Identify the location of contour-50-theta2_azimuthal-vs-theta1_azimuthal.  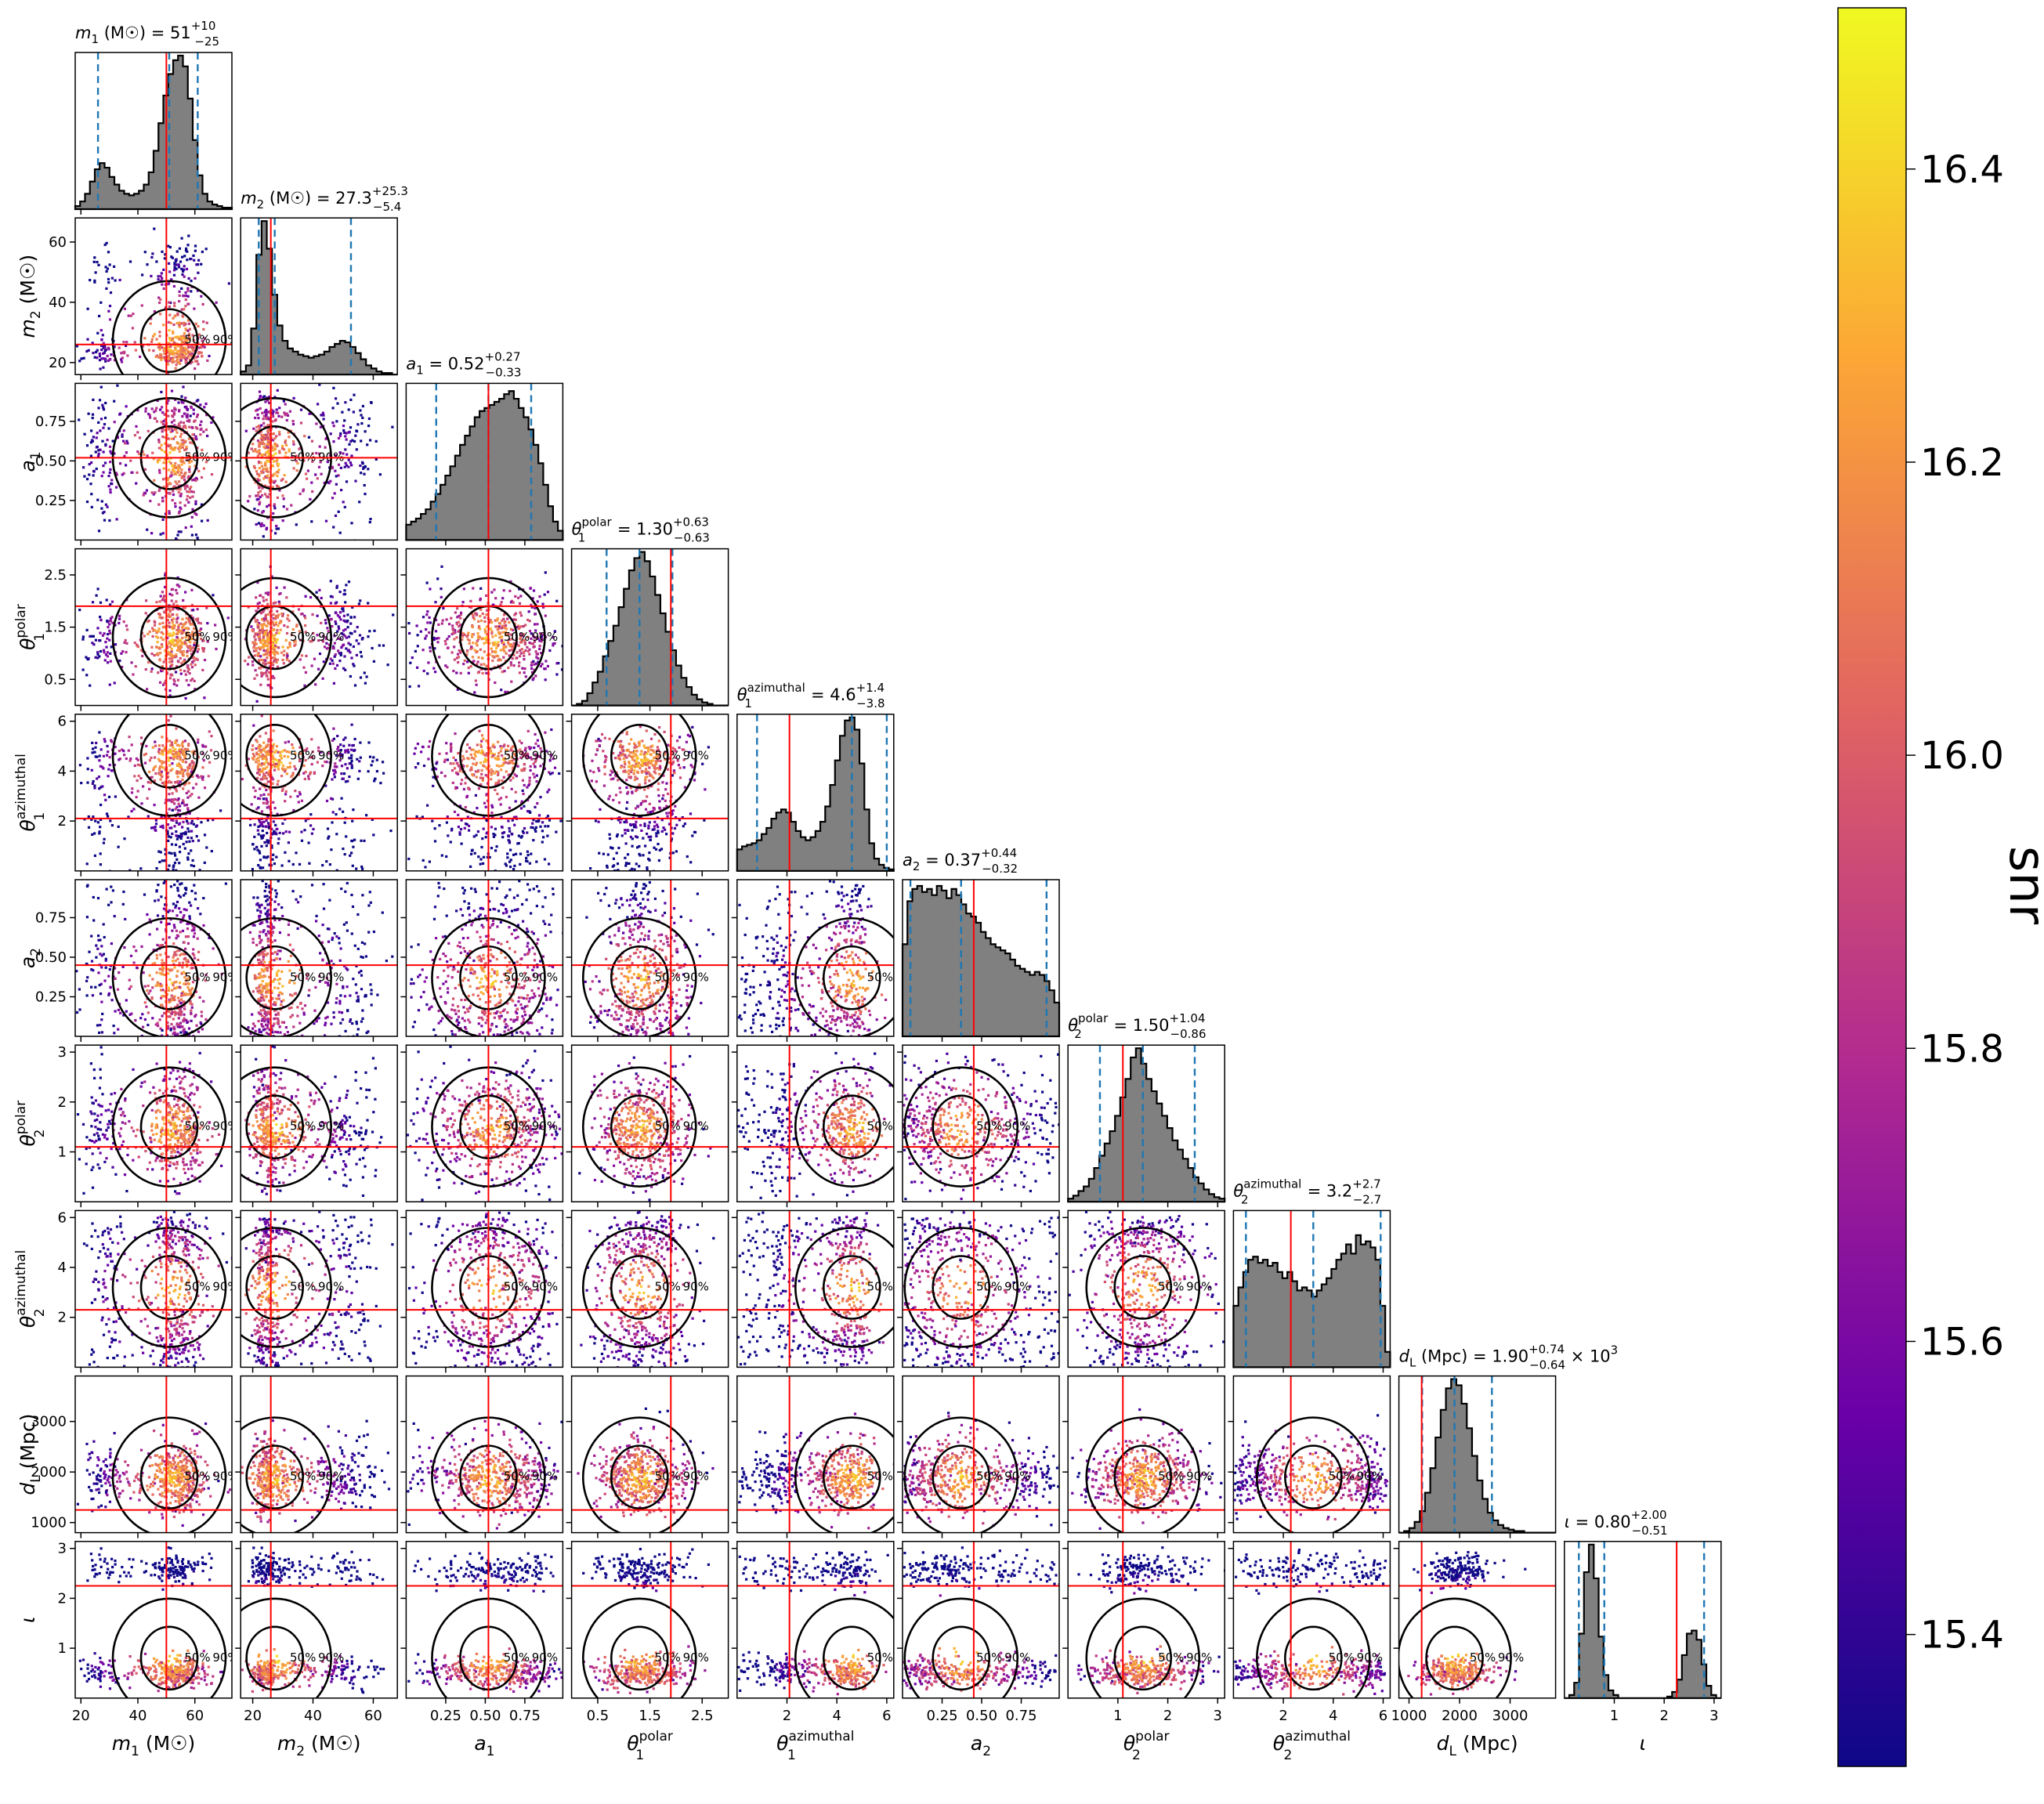
(851, 1287).